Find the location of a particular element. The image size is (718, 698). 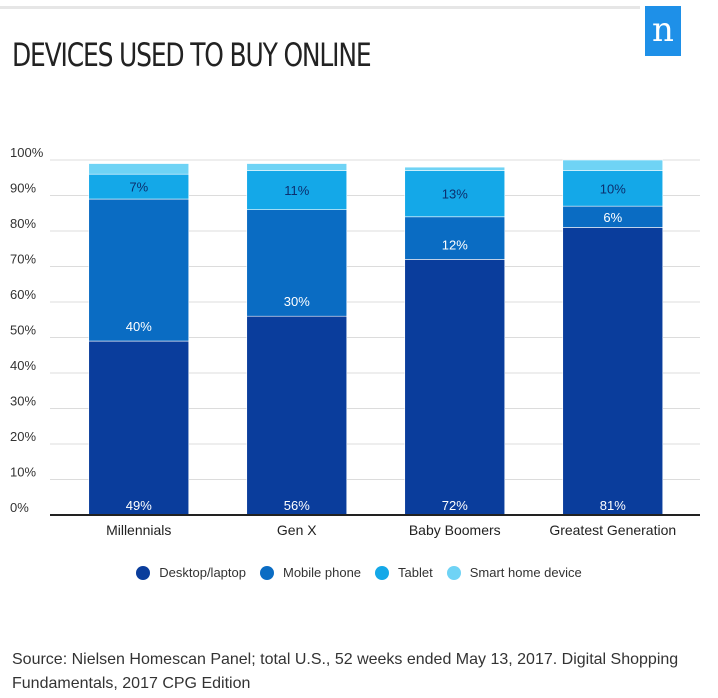

data-label: 6% is located at coordinates (612, 217).